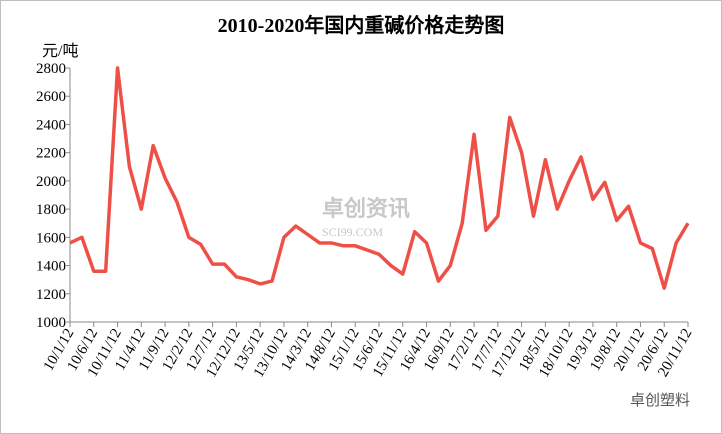 Image resolution: width=722 pixels, height=434 pixels. What do you see at coordinates (660, 400) in the screenshot?
I see `watermark: 卓创塑料` at bounding box center [660, 400].